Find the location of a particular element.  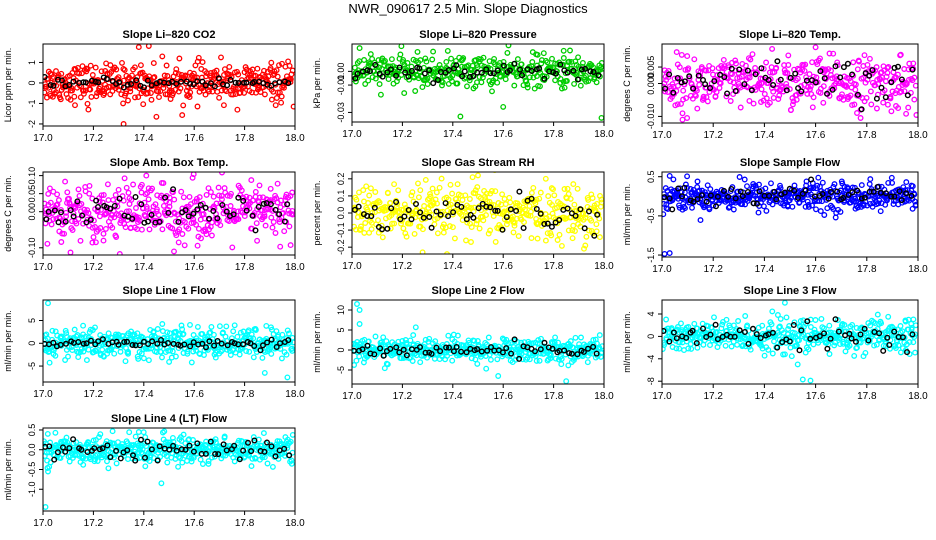

y-tick-label: 4 is located at coordinates (651, 313).